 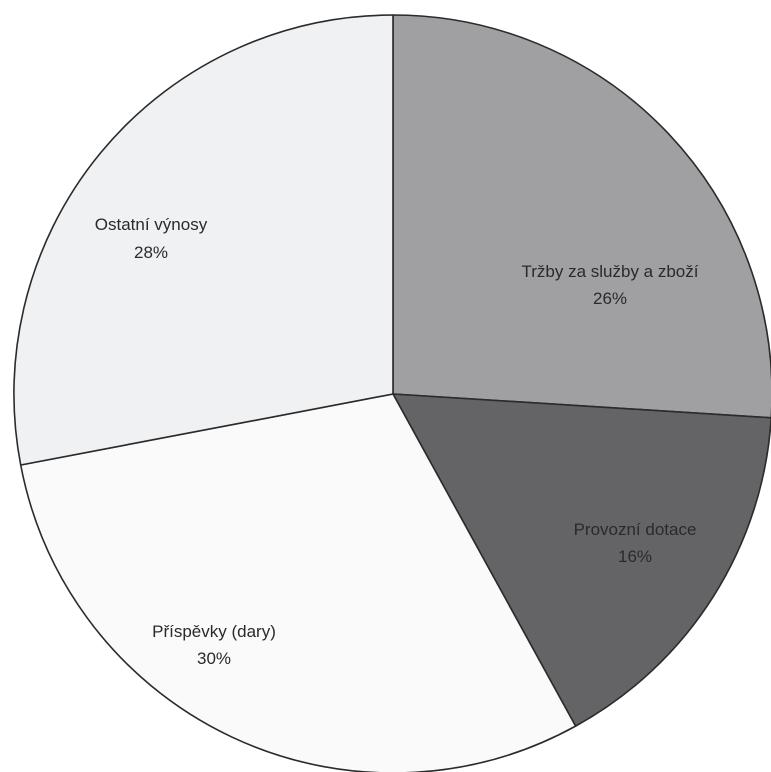 What do you see at coordinates (635, 543) in the screenshot?
I see `slice-label-group-dotace: Provozní dotace 16%` at bounding box center [635, 543].